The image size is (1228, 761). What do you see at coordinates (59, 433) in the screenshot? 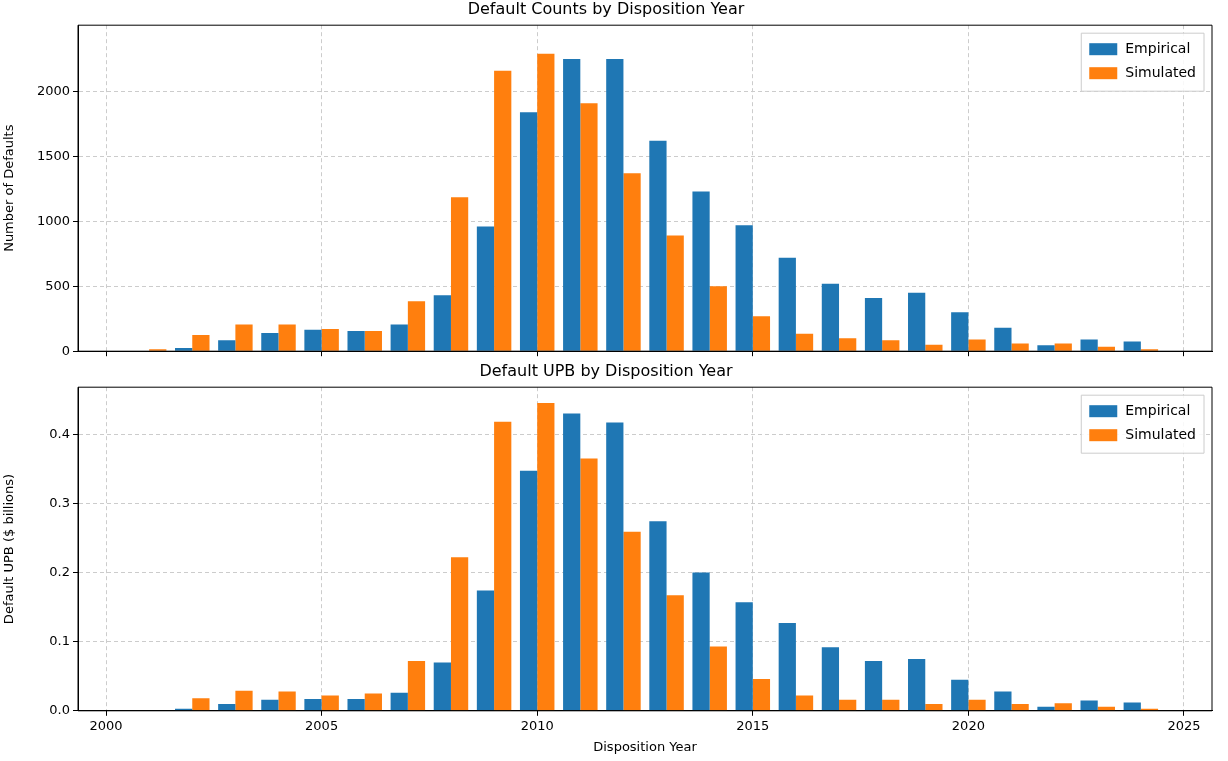
I see `y-tick-label: 0.4` at bounding box center [59, 433].